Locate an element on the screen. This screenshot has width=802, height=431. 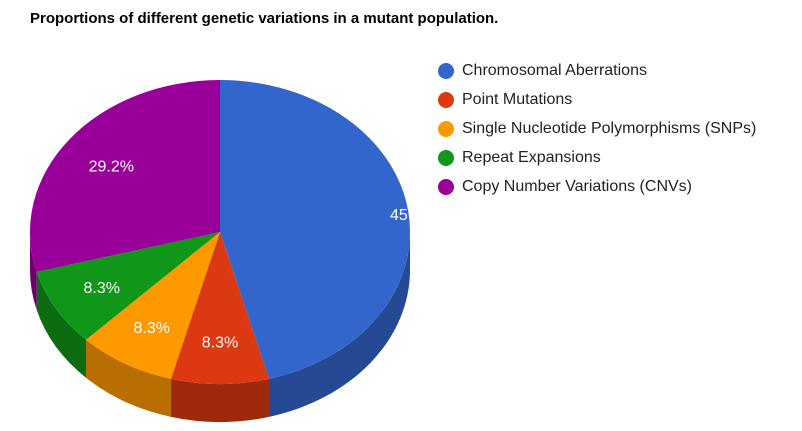
pie-side-copy-number-variations-cnvs is located at coordinates (33, 271).